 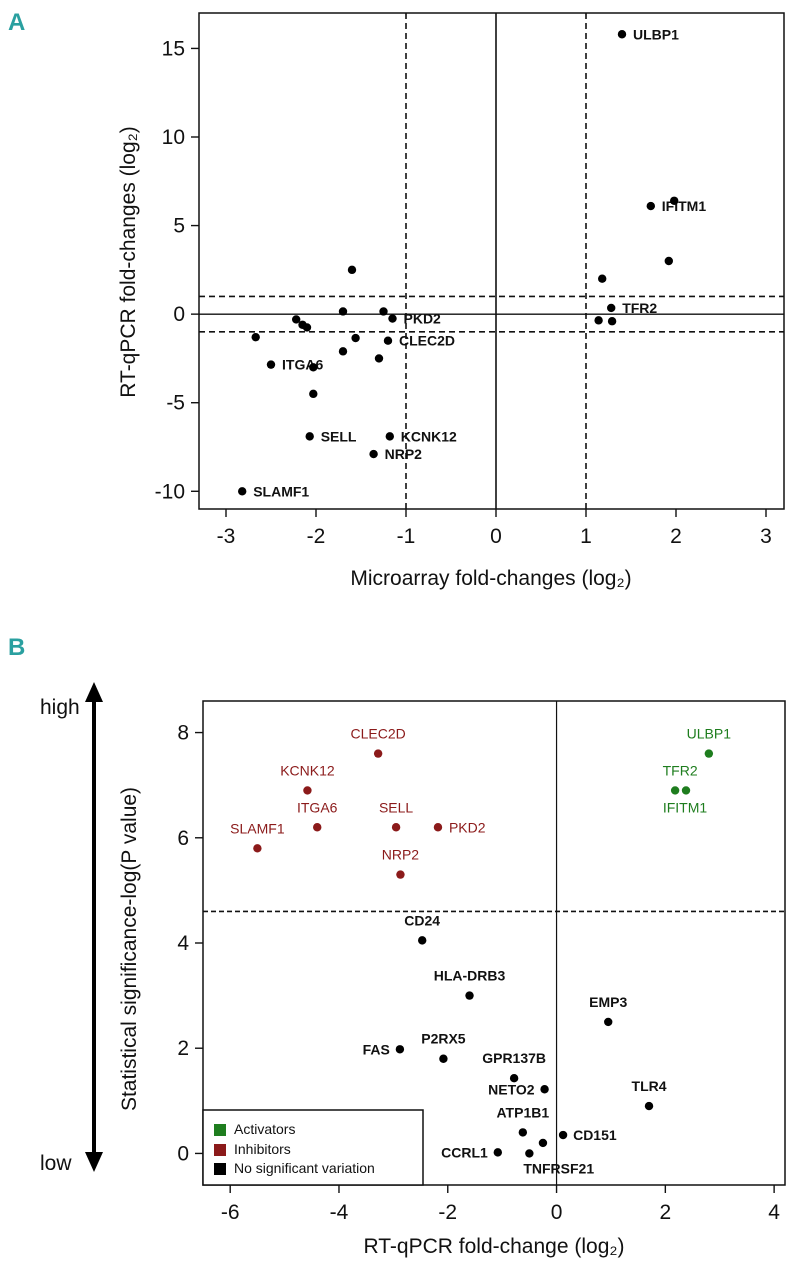 I want to click on point-ccrl1, so click(x=498, y=1152).